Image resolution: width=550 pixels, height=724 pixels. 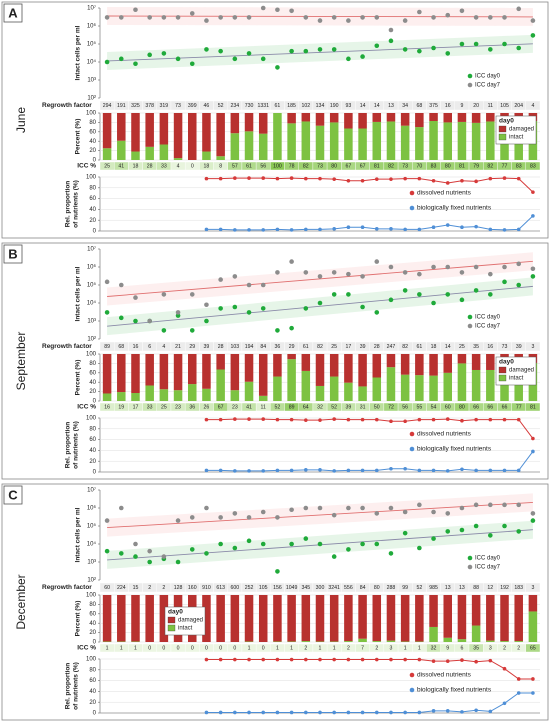 What do you see at coordinates (305, 648) in the screenshot?
I see `icc-value: 2` at bounding box center [305, 648].